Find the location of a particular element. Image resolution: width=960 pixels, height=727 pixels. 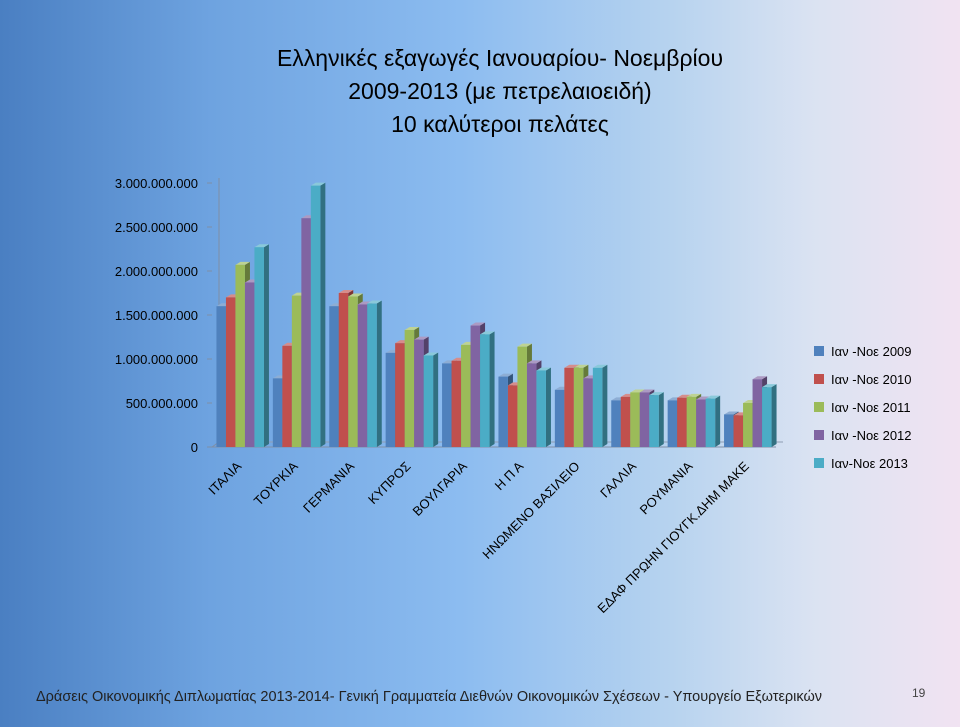

x-tick-label: ΚΥΠΡΟΣ is located at coordinates (389, 483).